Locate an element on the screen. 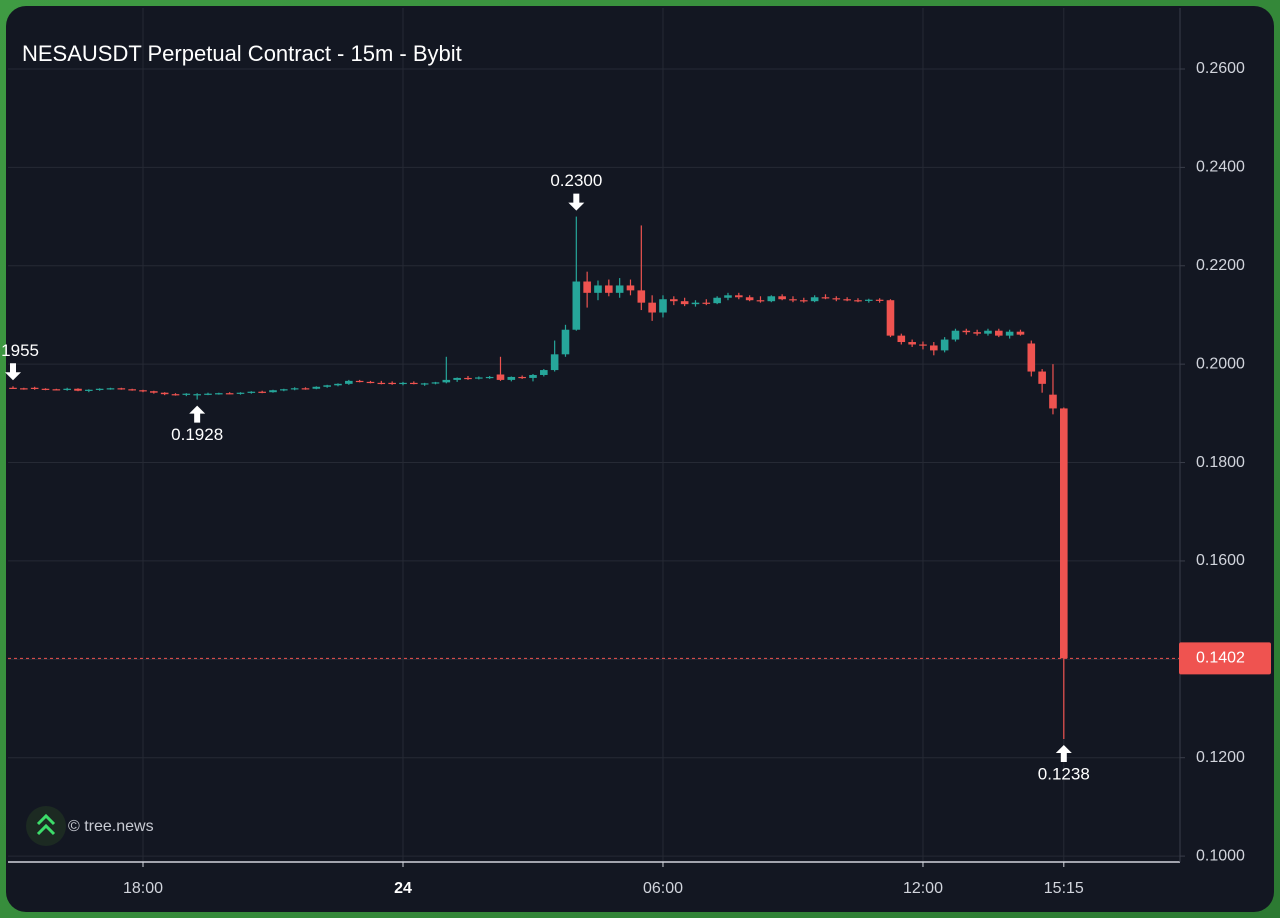 This screenshot has width=1280, height=918. annotation-label: 0.1238 is located at coordinates (1064, 774).